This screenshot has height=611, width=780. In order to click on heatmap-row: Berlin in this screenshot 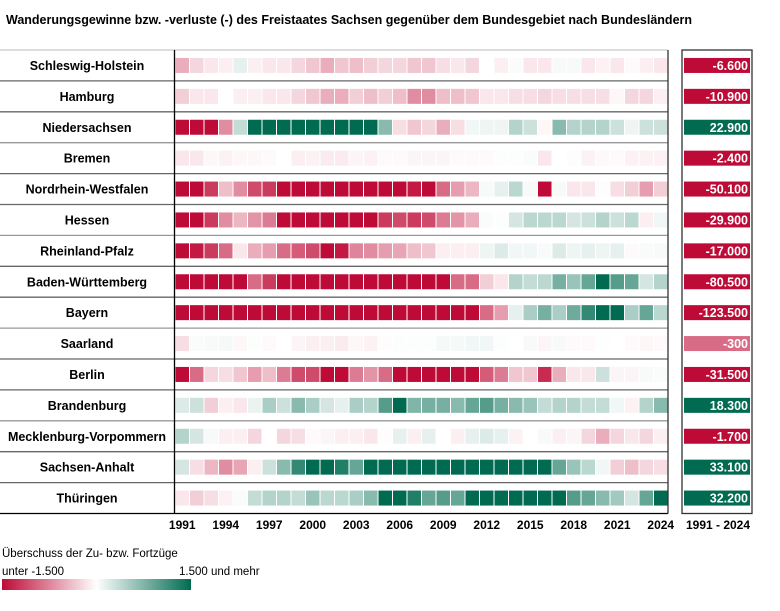, I will do `click(334, 378)`.